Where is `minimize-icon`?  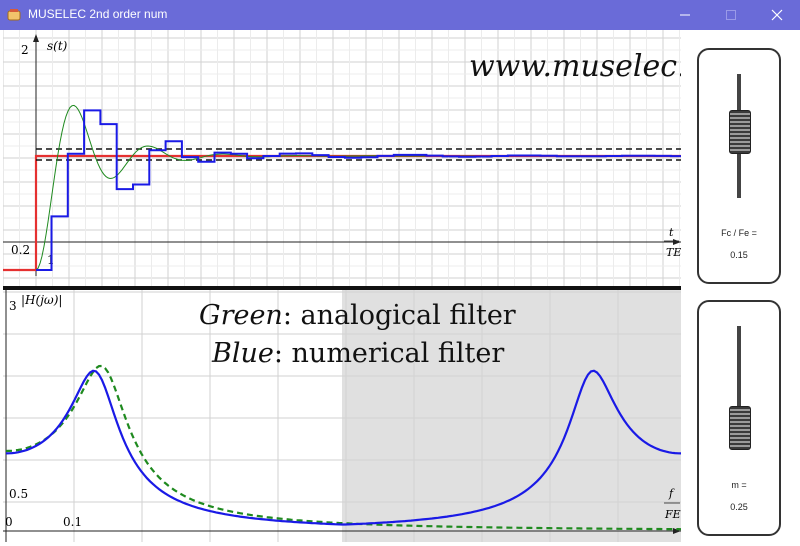 minimize-icon is located at coordinates (685, 15).